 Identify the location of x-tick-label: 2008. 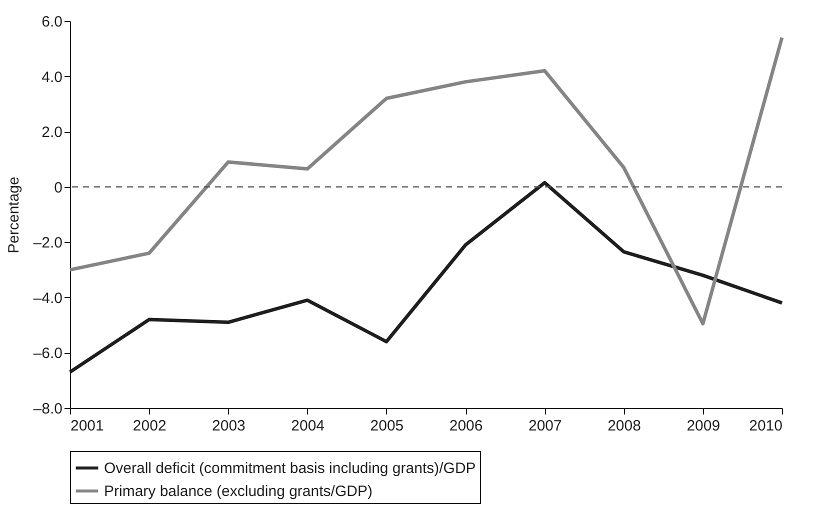
(624, 426).